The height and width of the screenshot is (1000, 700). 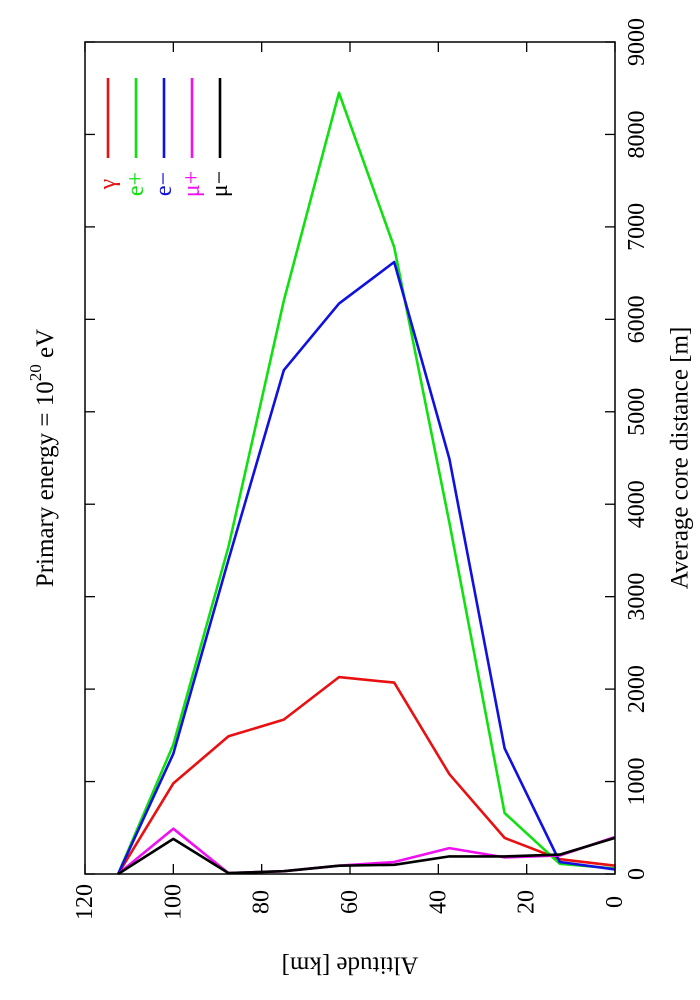 I want to click on legend: γ e+ e− μ+ μ−, so click(x=164, y=137).